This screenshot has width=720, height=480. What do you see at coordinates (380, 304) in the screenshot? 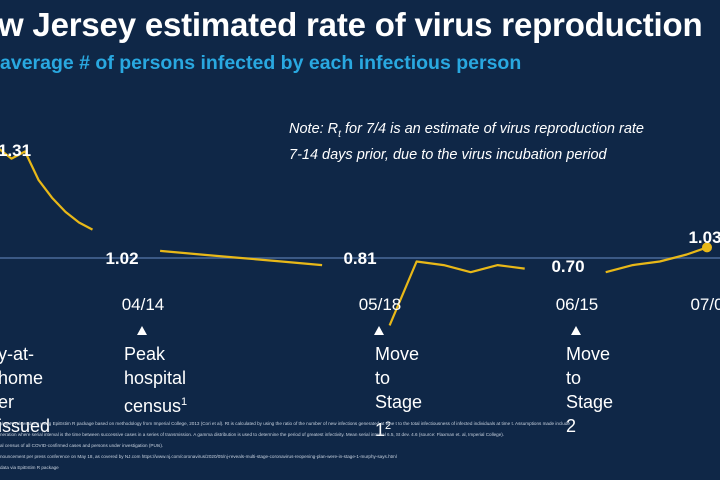
I see `x-tick-label-3: 05/18` at bounding box center [380, 304].